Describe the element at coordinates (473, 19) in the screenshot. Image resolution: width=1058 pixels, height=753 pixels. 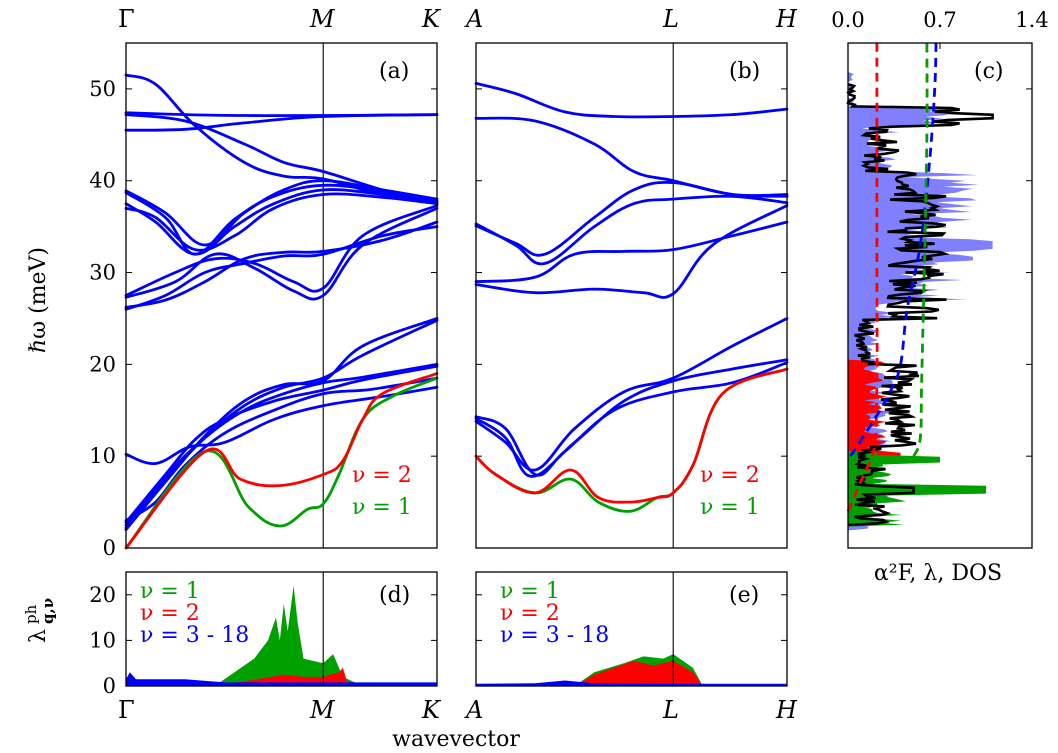
I see `sym-label-a-top: A` at that location.